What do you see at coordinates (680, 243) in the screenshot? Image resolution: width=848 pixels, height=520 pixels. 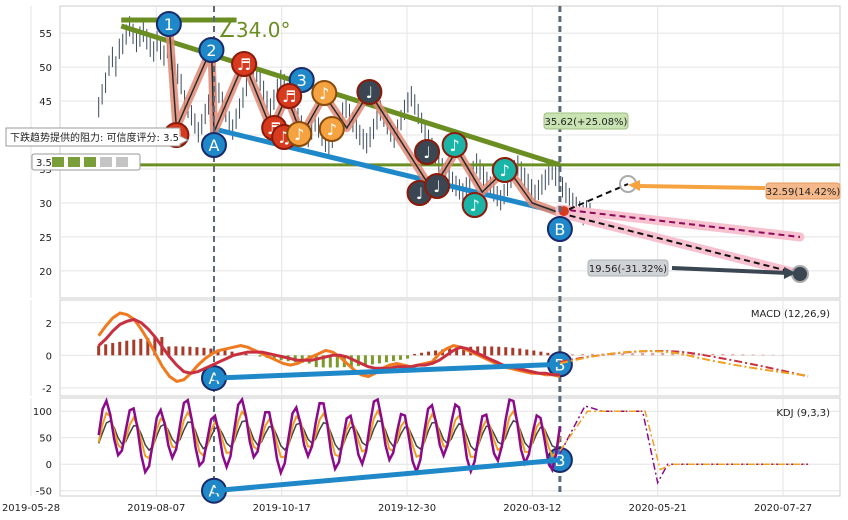 I see `forecast-line-down` at bounding box center [680, 243].